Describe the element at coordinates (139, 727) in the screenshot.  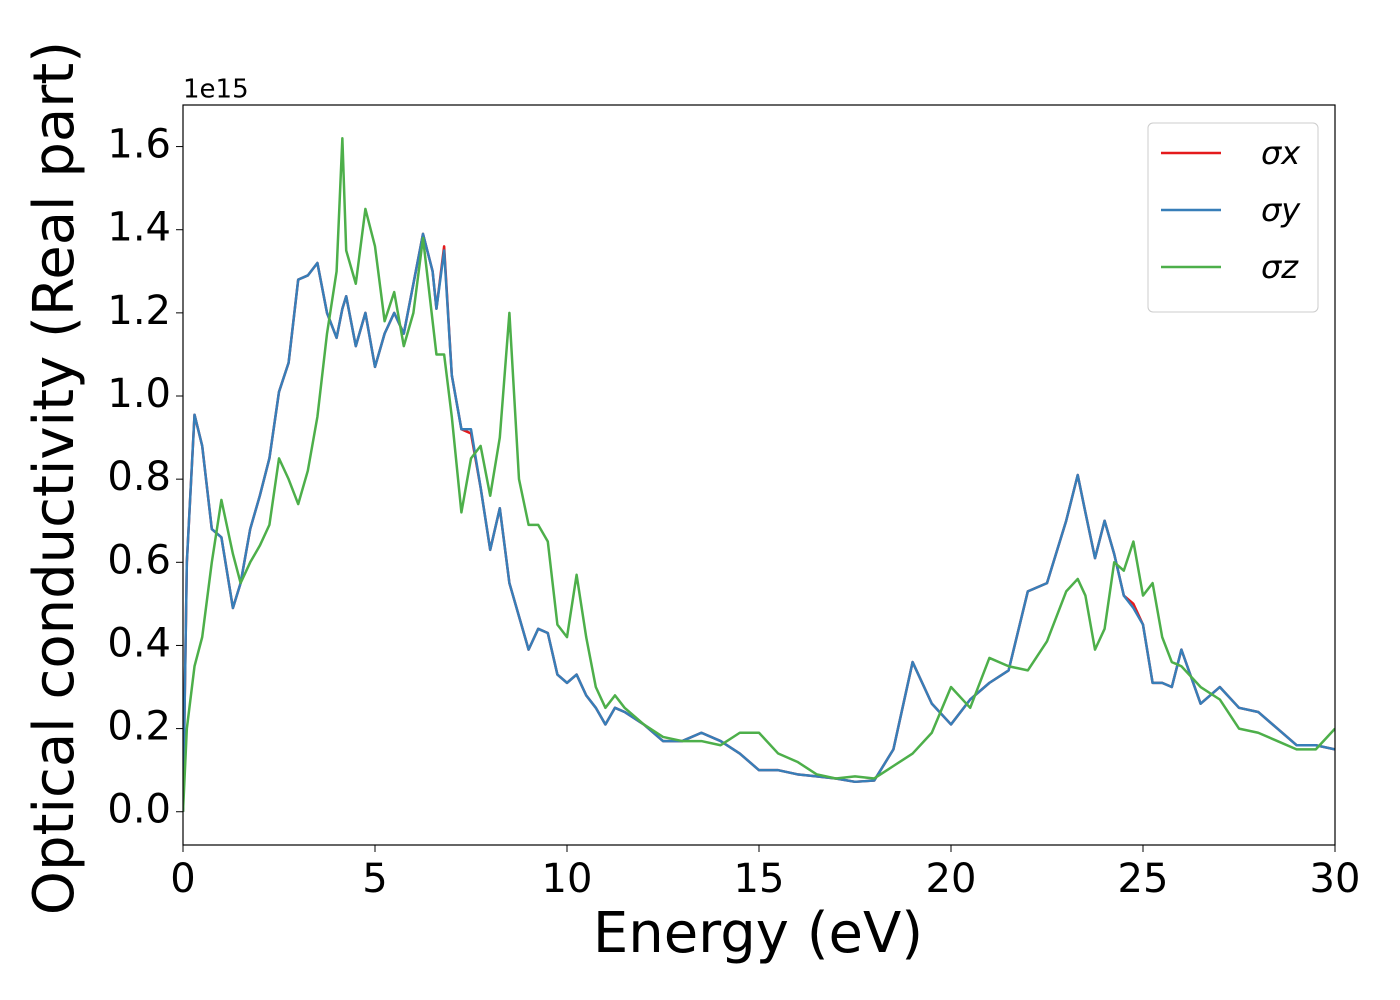
I see `y-tick-label: 0.2` at that location.